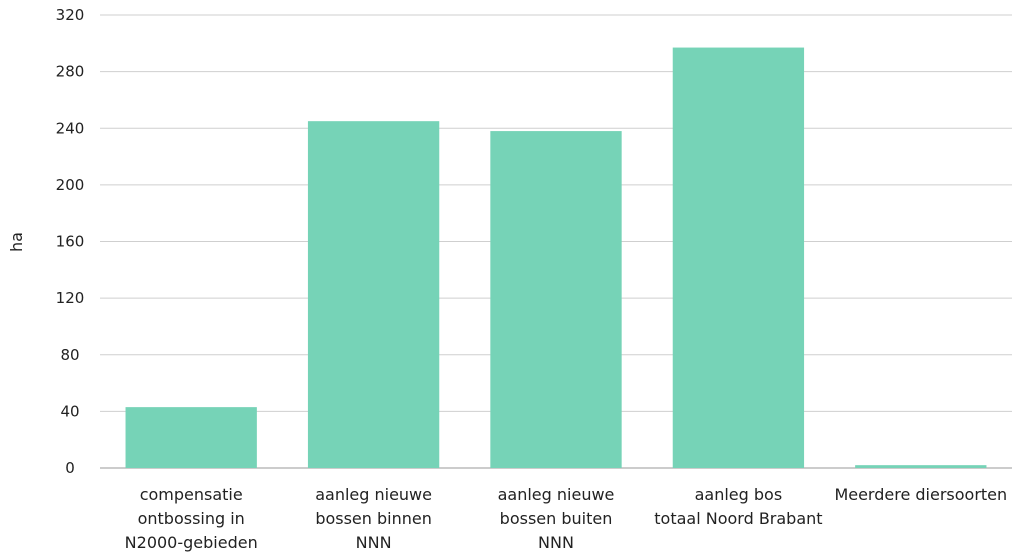  I want to click on x-category-label-line: N2000-gebieden, so click(191, 542).